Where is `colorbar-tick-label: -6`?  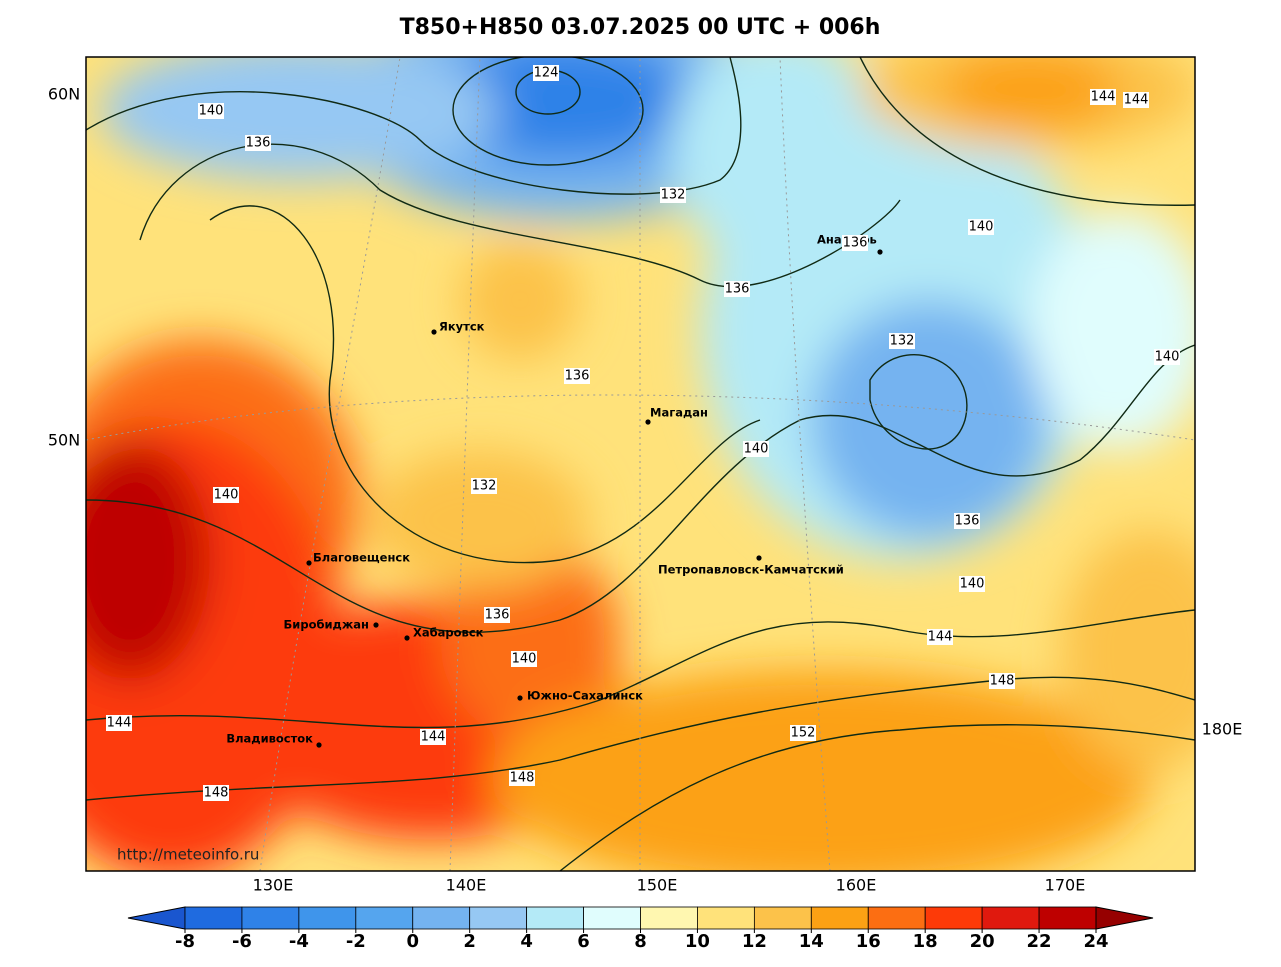 colorbar-tick-label: -6 is located at coordinates (242, 941).